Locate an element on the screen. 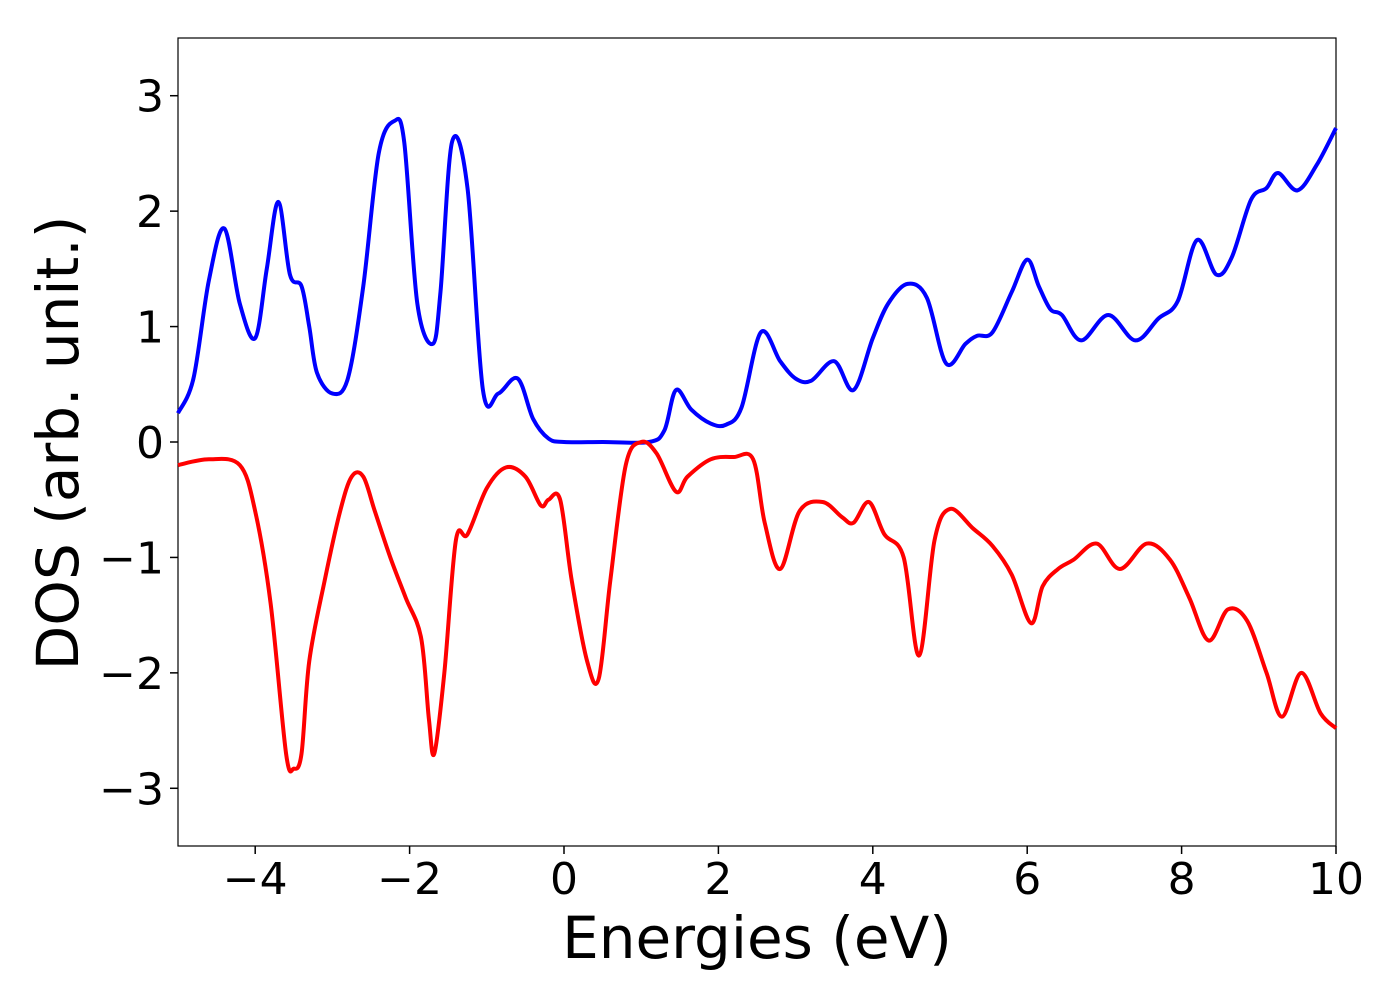 The width and height of the screenshot is (1400, 1000). y-axis-ticks: −3 −2 −1 0 1 2 3 is located at coordinates (138, 443).